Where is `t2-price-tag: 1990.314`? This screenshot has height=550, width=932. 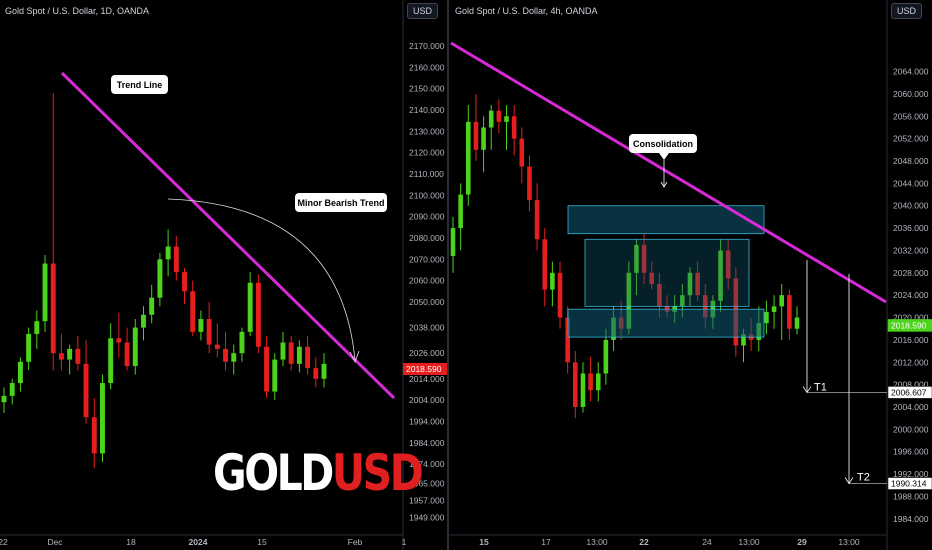 t2-price-tag: 1990.314 is located at coordinates (909, 484).